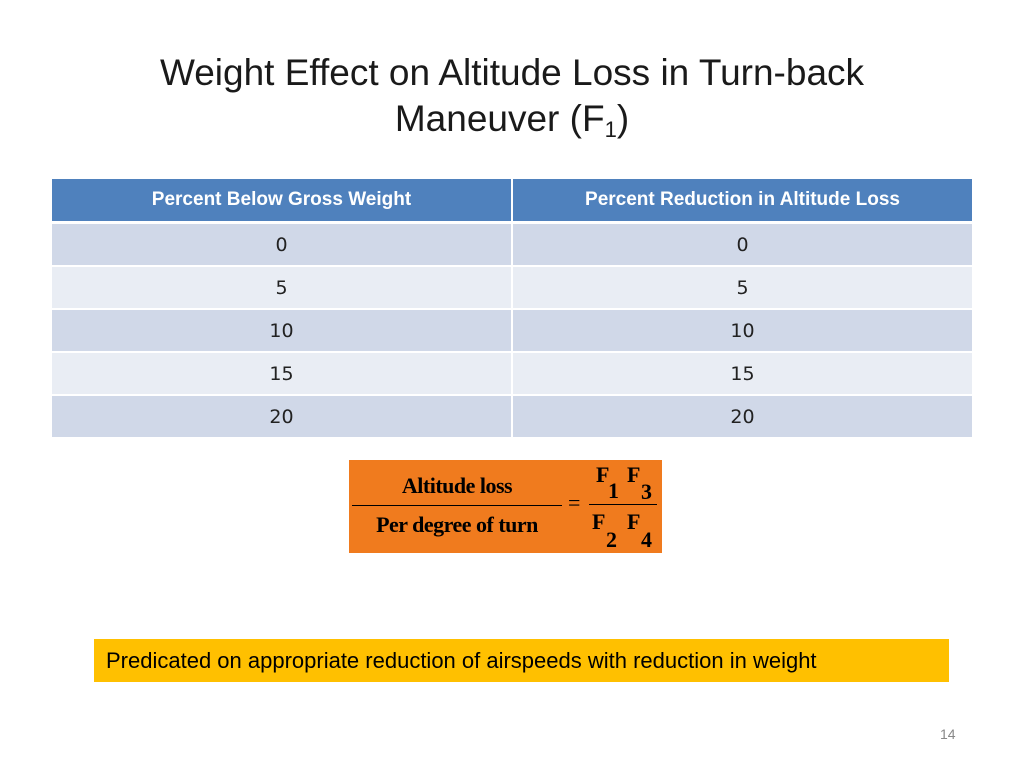 The height and width of the screenshot is (768, 1024). I want to click on table-row: 15 15, so click(512, 374).